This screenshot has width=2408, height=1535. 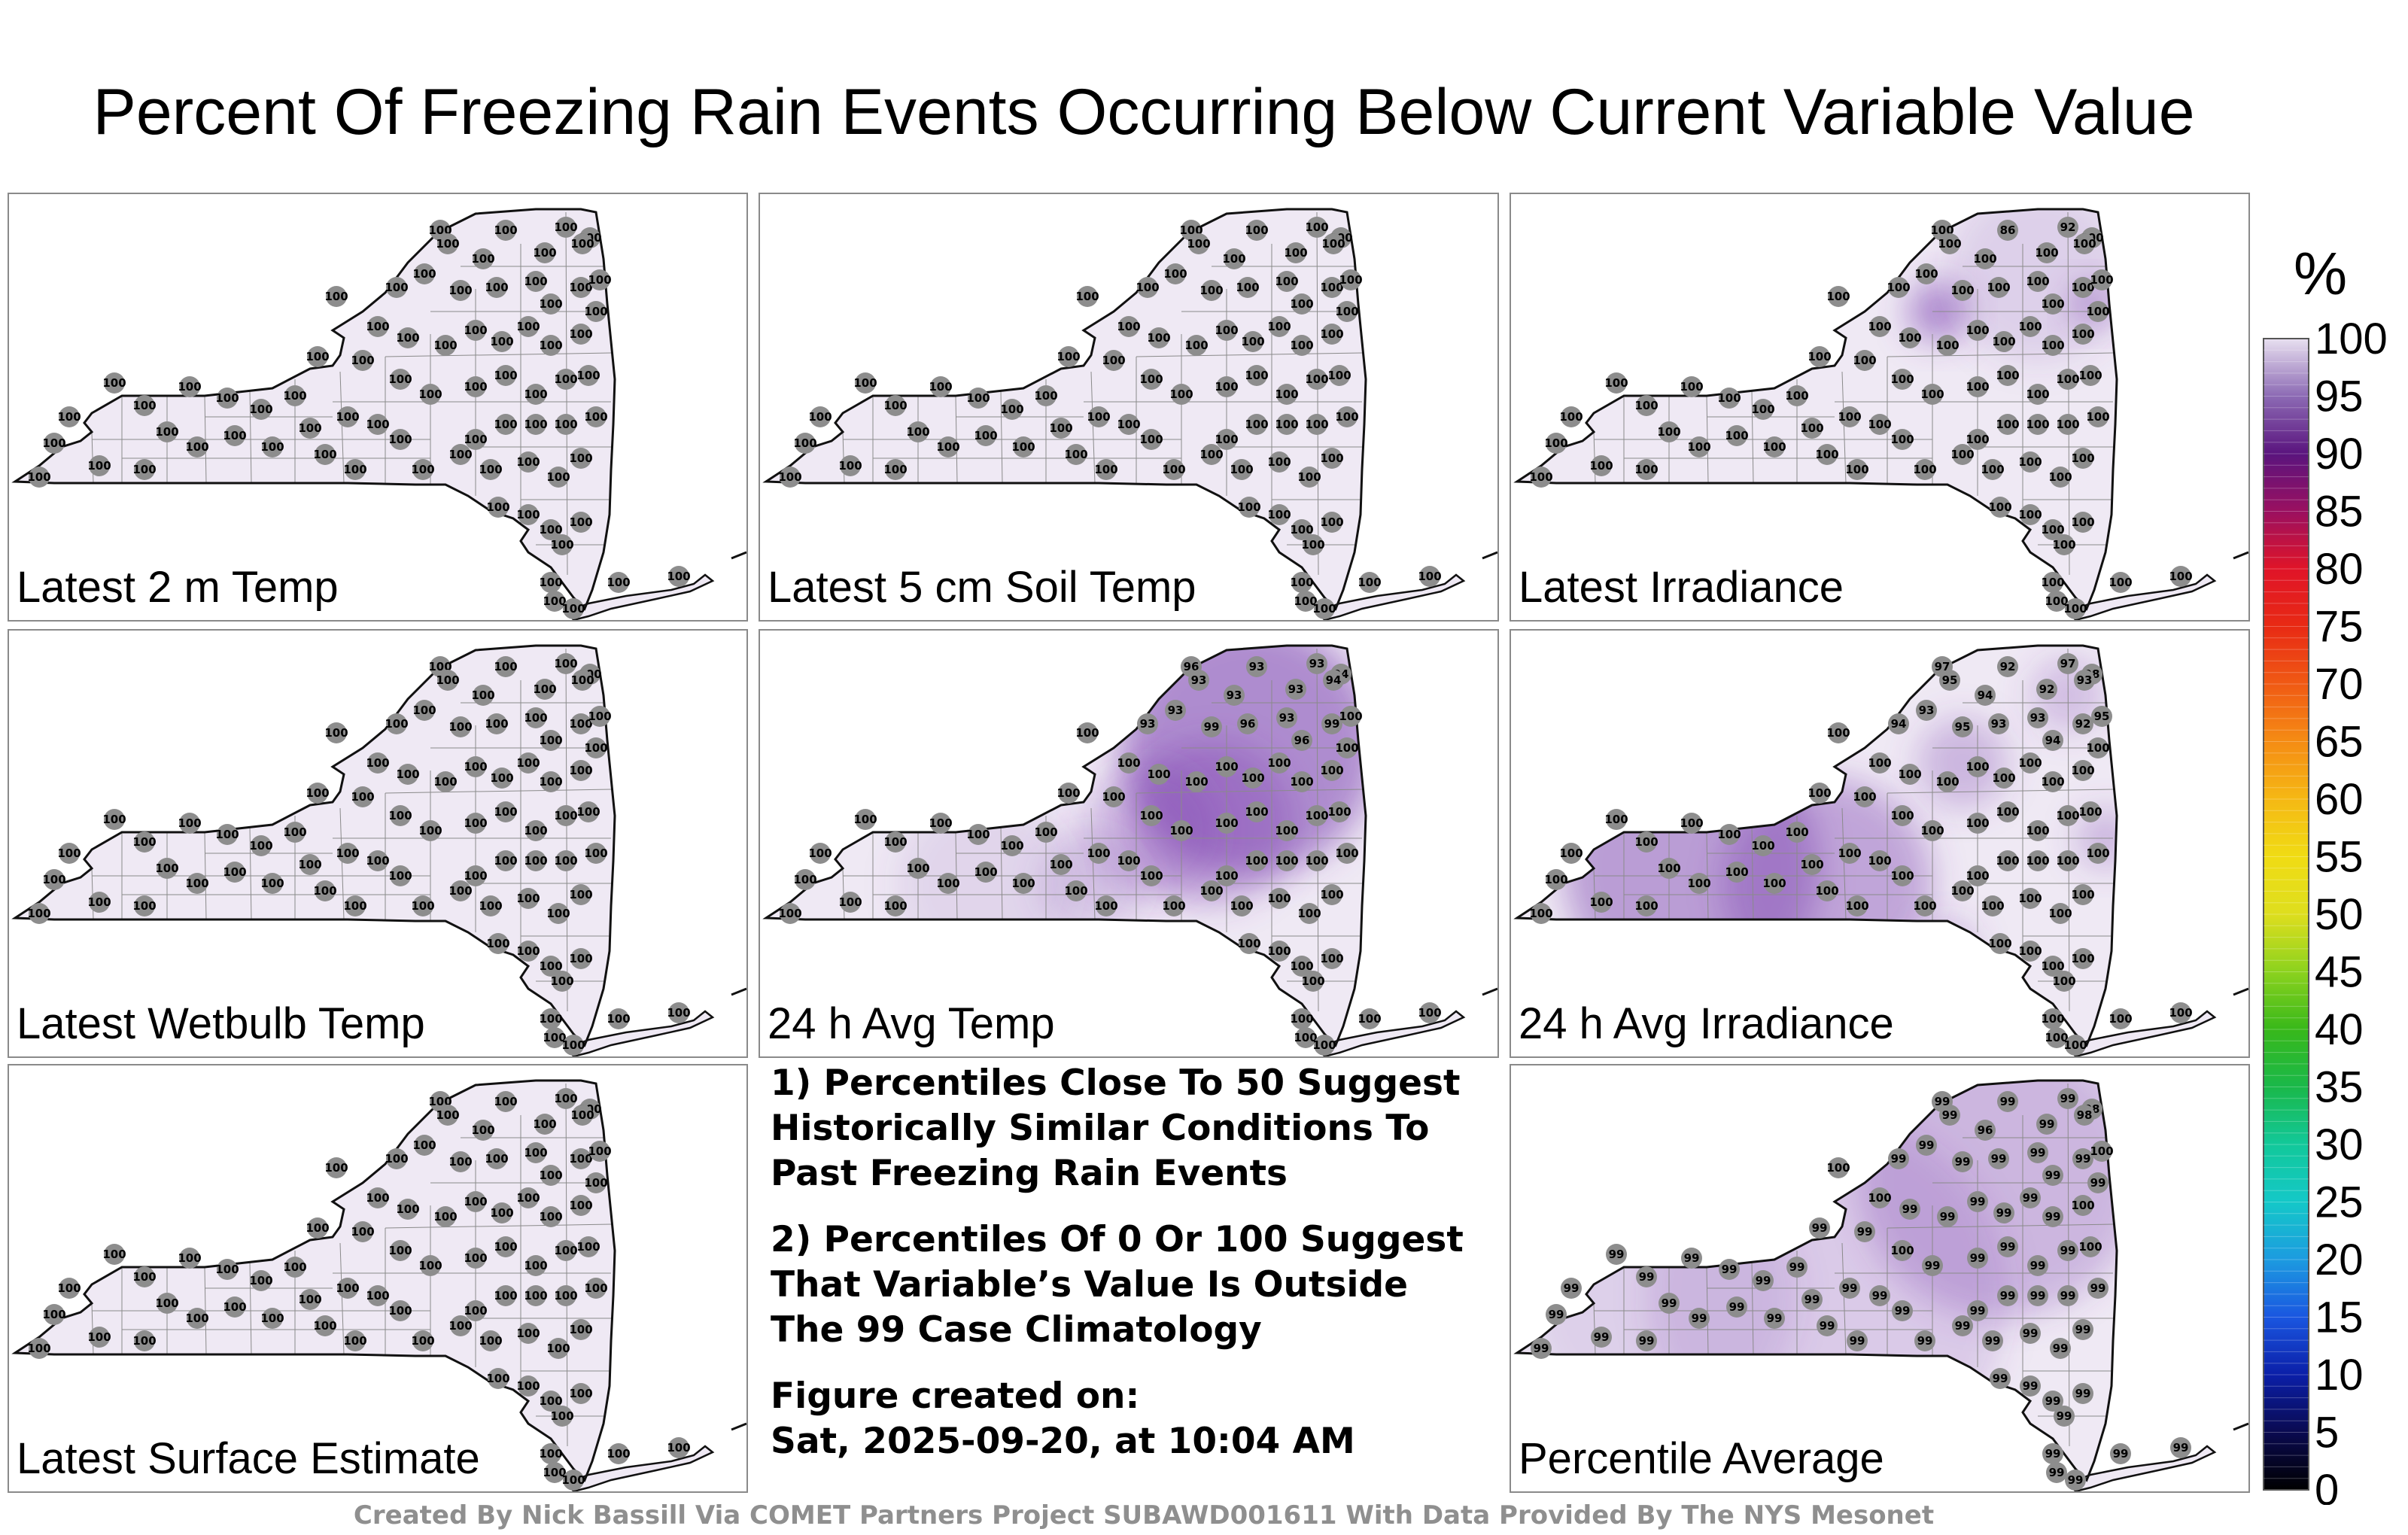 What do you see at coordinates (1234, 695) in the screenshot?
I see `station-value: 93` at bounding box center [1234, 695].